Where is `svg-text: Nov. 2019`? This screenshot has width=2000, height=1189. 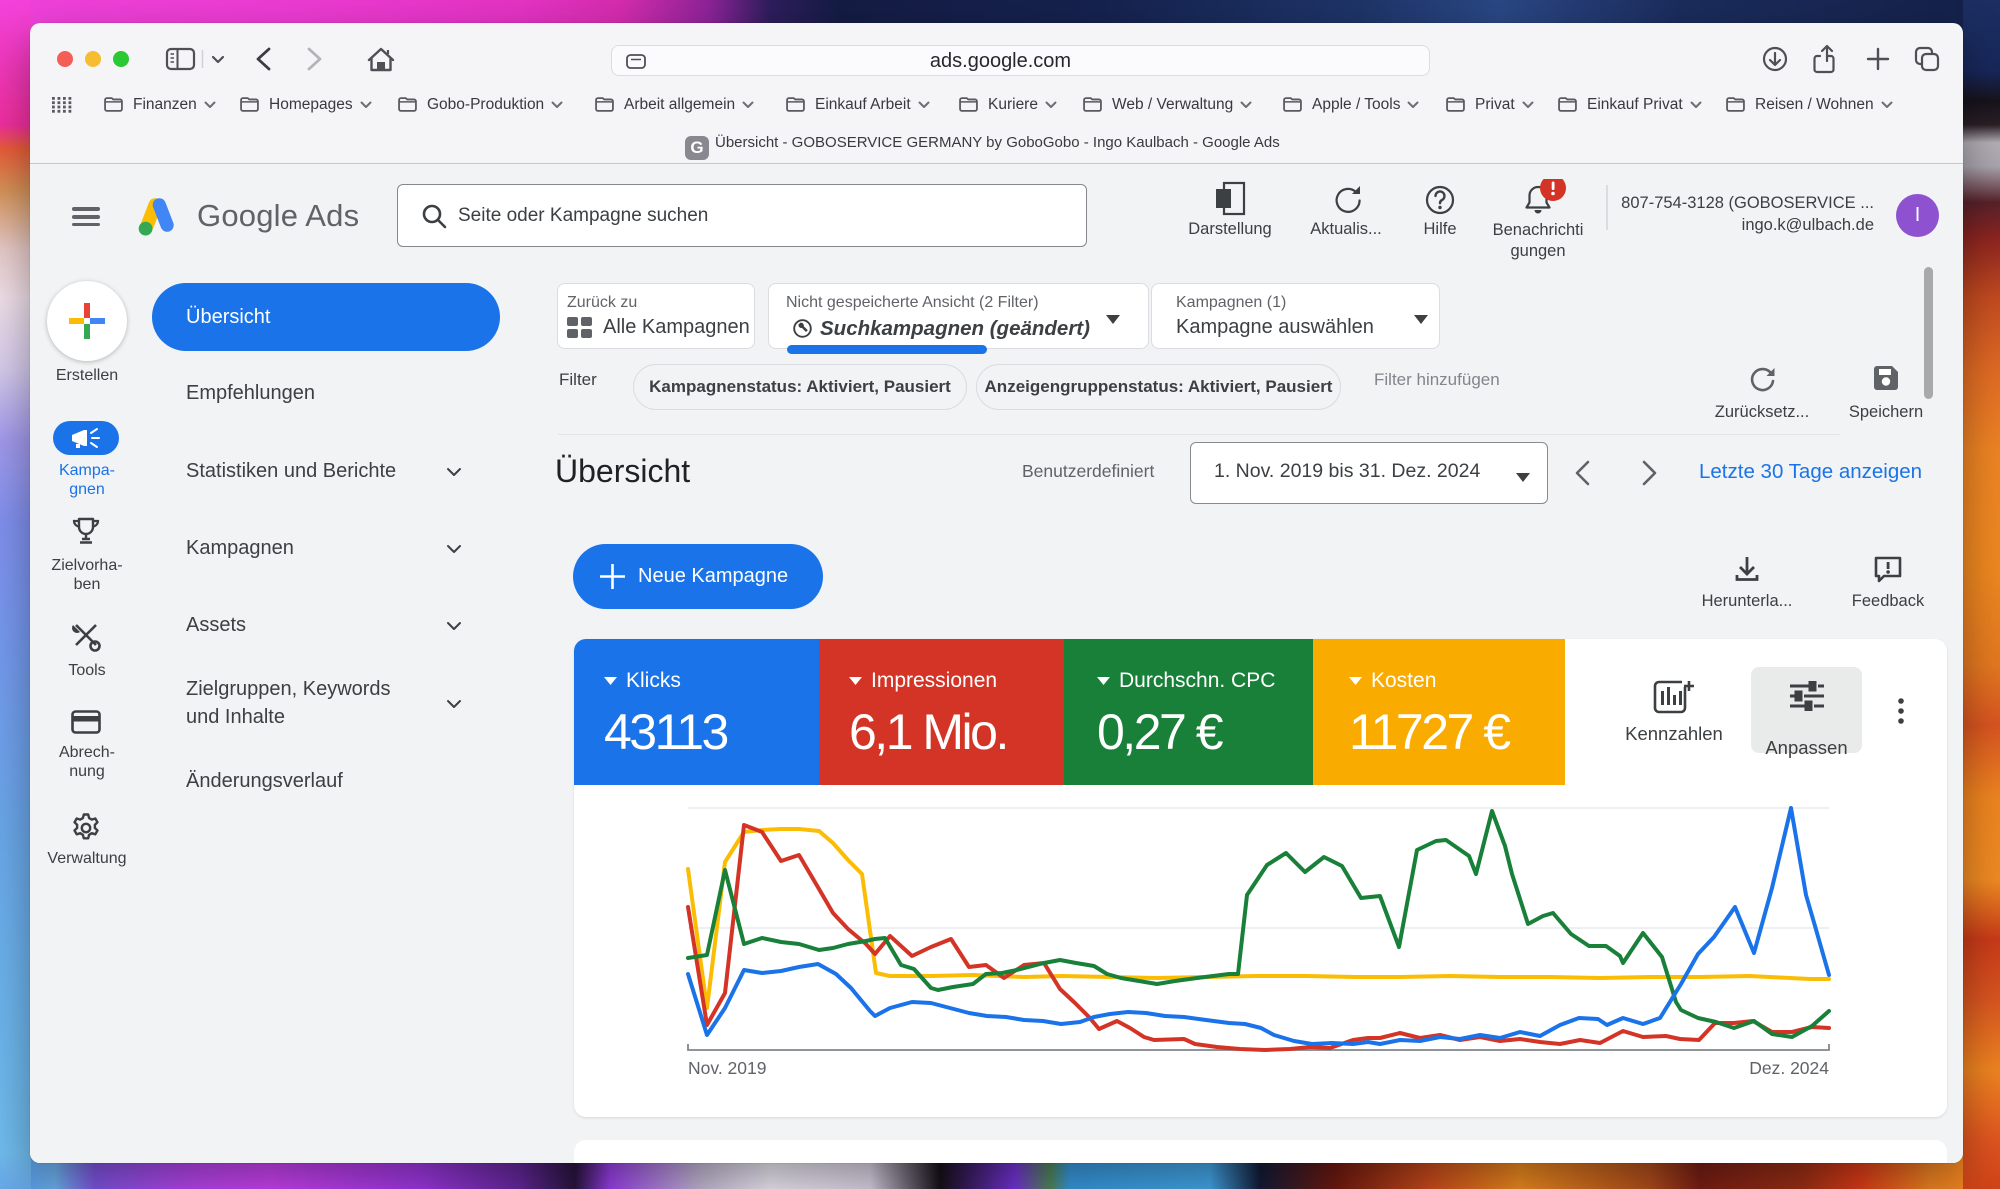
svg-text: Nov. 2019 is located at coordinates (727, 1068).